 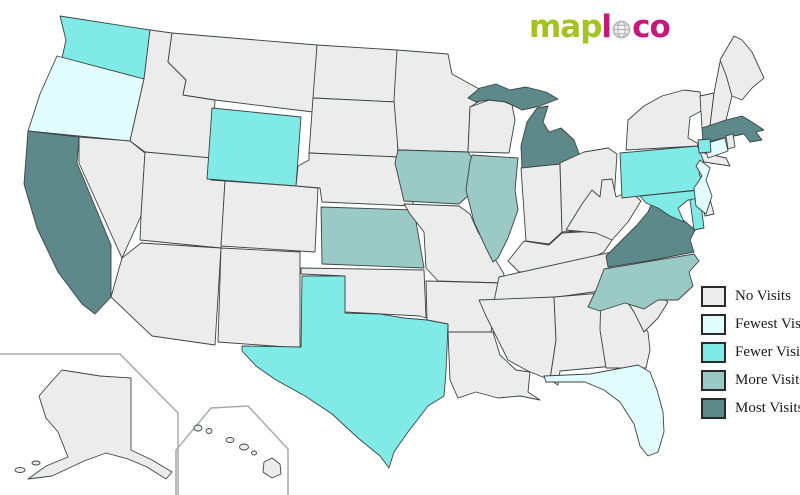 I want to click on state-louisiana, so click(x=494, y=366).